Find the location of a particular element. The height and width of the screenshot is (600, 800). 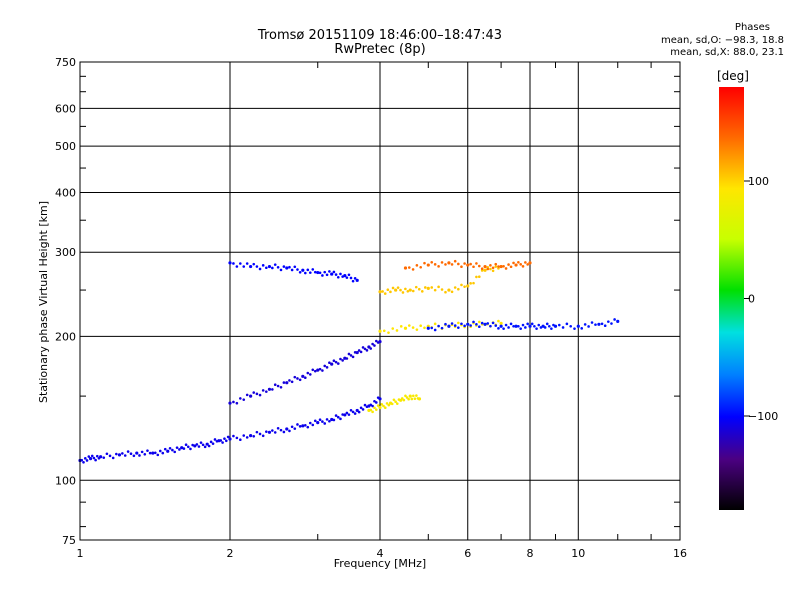

x-tick-label: 8 is located at coordinates (530, 553).